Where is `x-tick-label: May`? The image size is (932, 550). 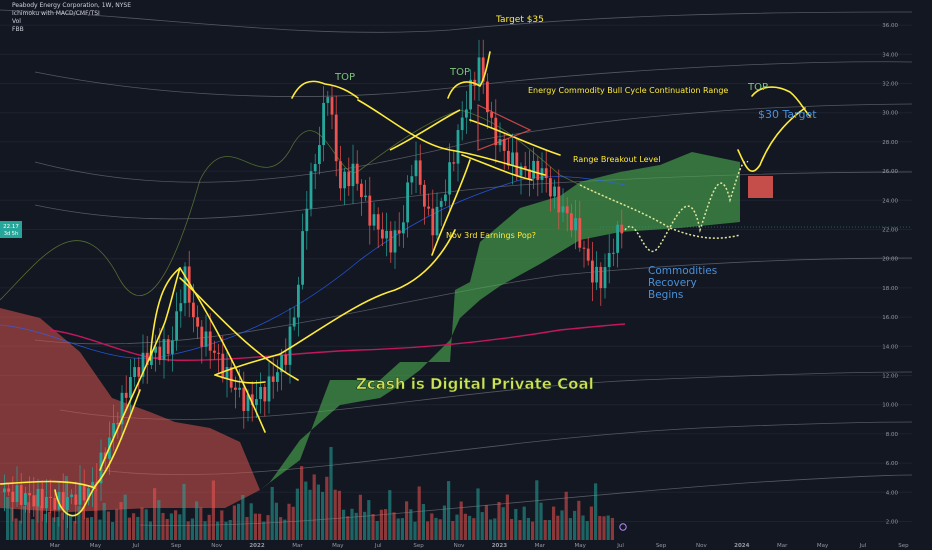
x-tick-label: May is located at coordinates (581, 546).